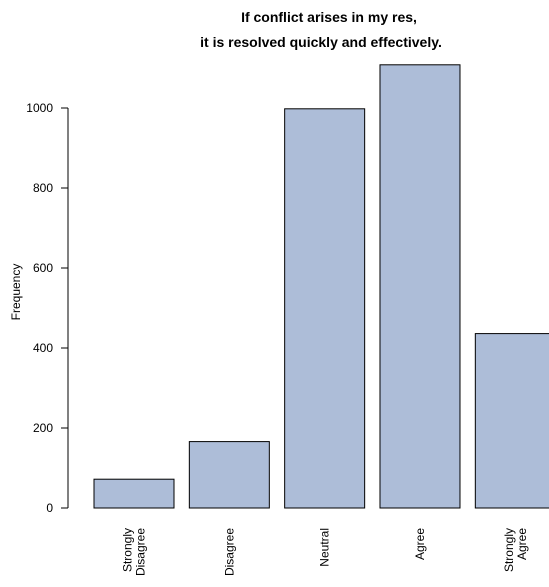 The height and width of the screenshot is (587, 549). What do you see at coordinates (134, 552) in the screenshot?
I see `x-tick-label: StronglyDisagree` at bounding box center [134, 552].